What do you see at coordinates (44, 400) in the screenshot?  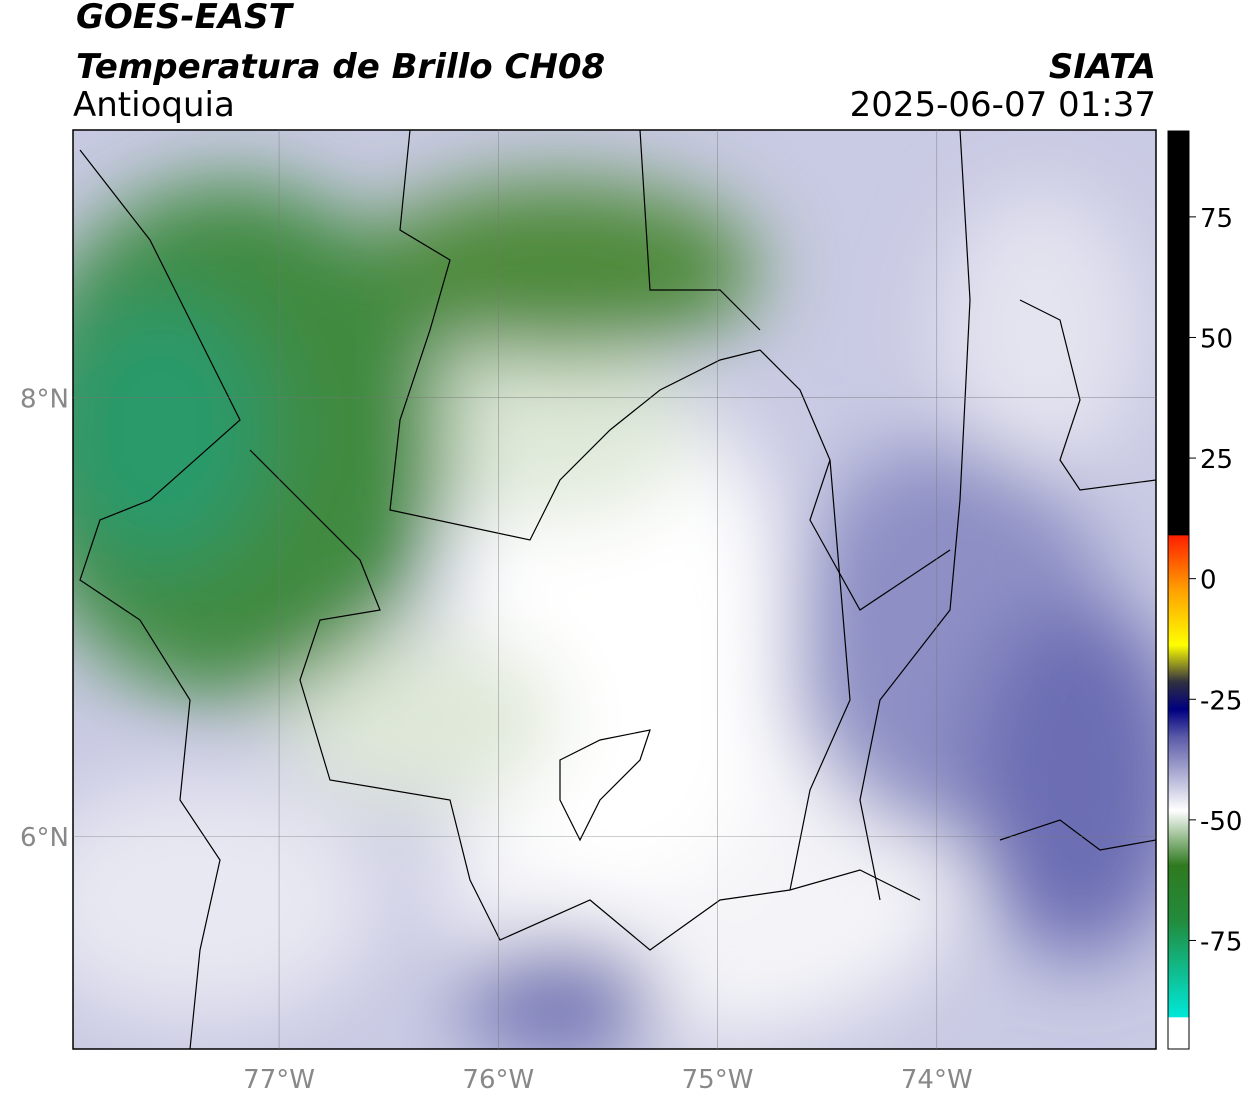 I see `y-tick-label: 8°N` at bounding box center [44, 400].